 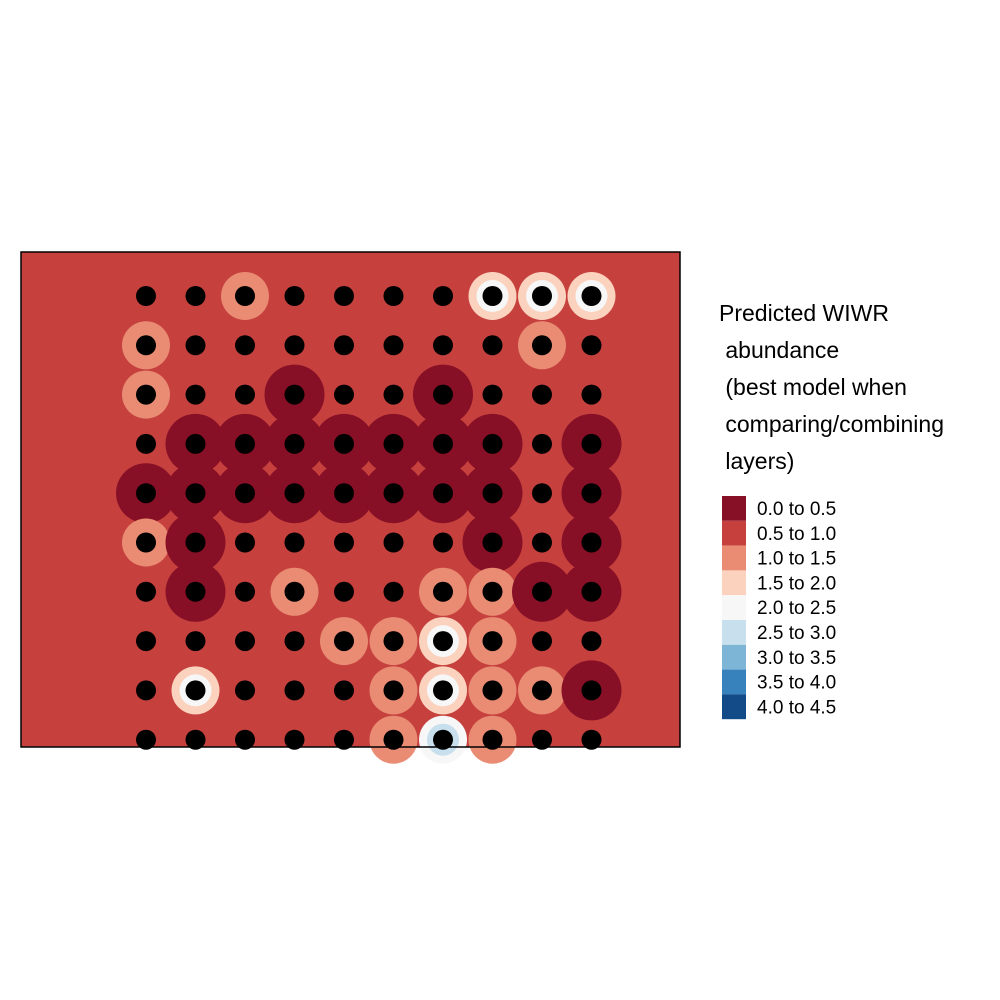 I want to click on legend-label: 2.0 to 2.5, so click(x=796, y=608).